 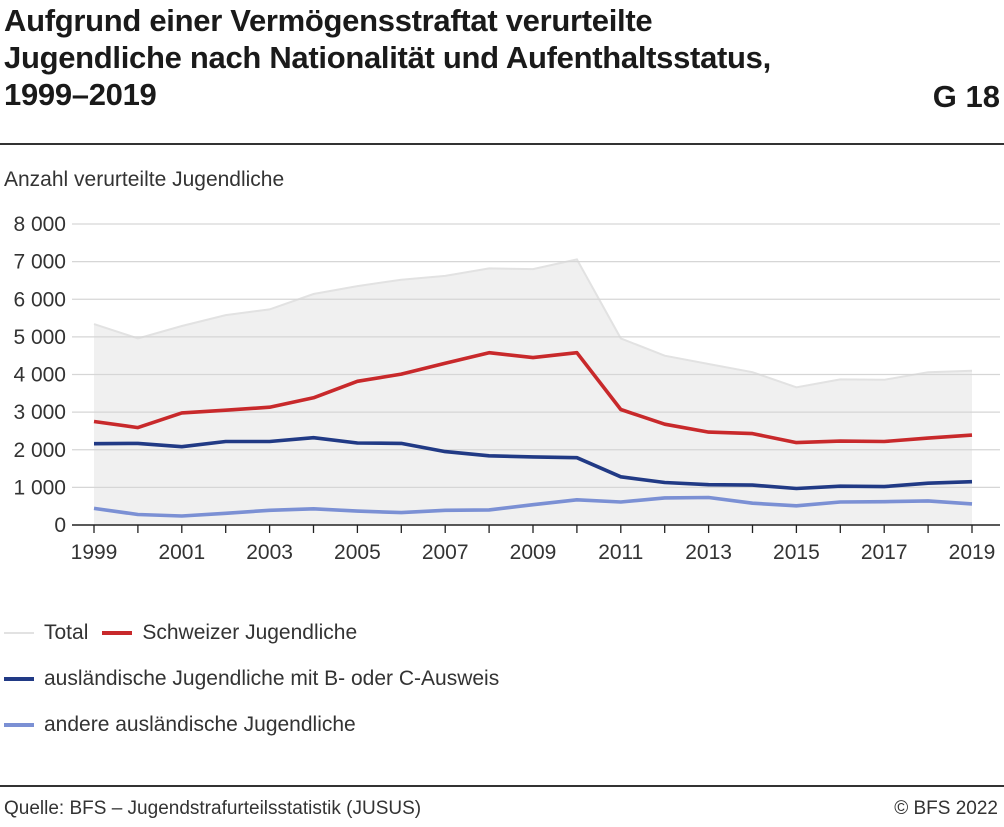 I want to click on chart-title-line-3: 1999–2019, so click(x=80, y=94).